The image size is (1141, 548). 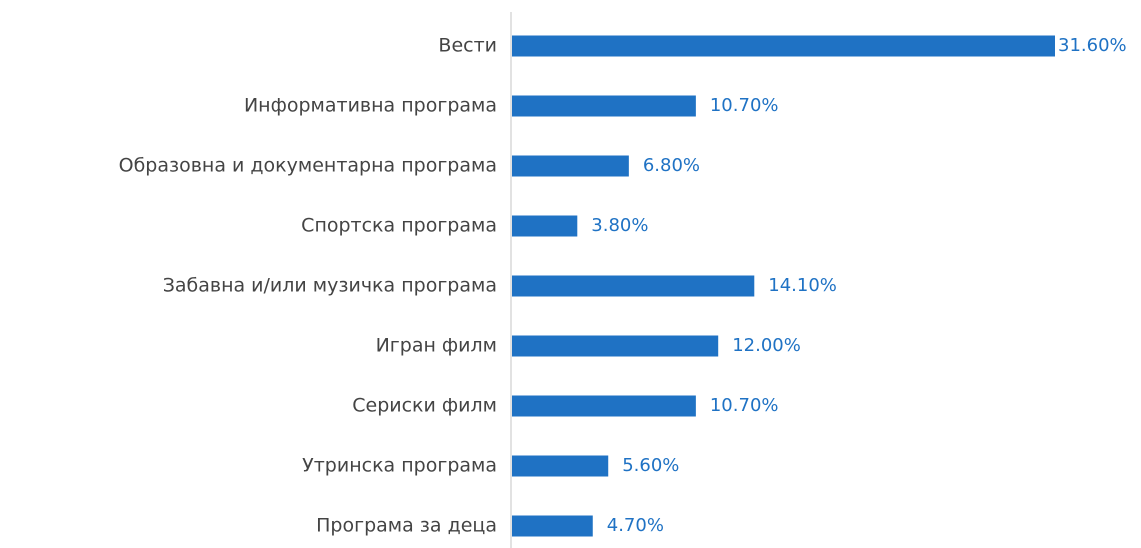 I want to click on category-label: Програма за деца, so click(x=406, y=526).